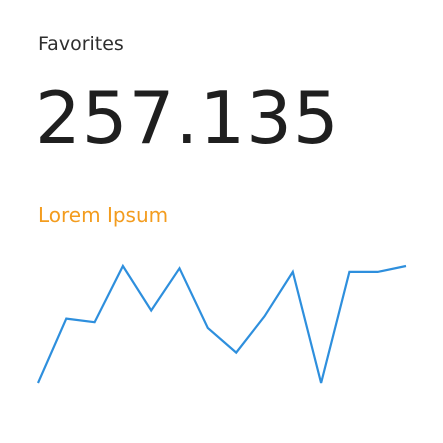 This screenshot has width=443, height=443. I want to click on stat-subtitle: Lorem Ipsum, so click(103, 215).